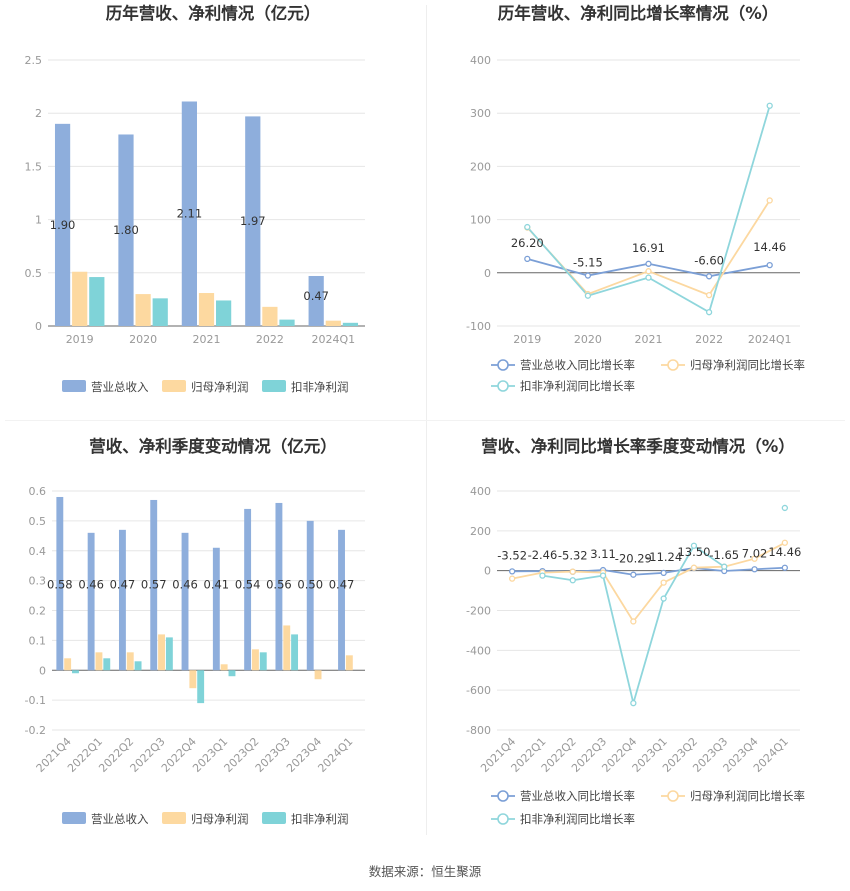  Describe the element at coordinates (207, 339) in the screenshot. I see `x-tick-label: 2021` at that location.